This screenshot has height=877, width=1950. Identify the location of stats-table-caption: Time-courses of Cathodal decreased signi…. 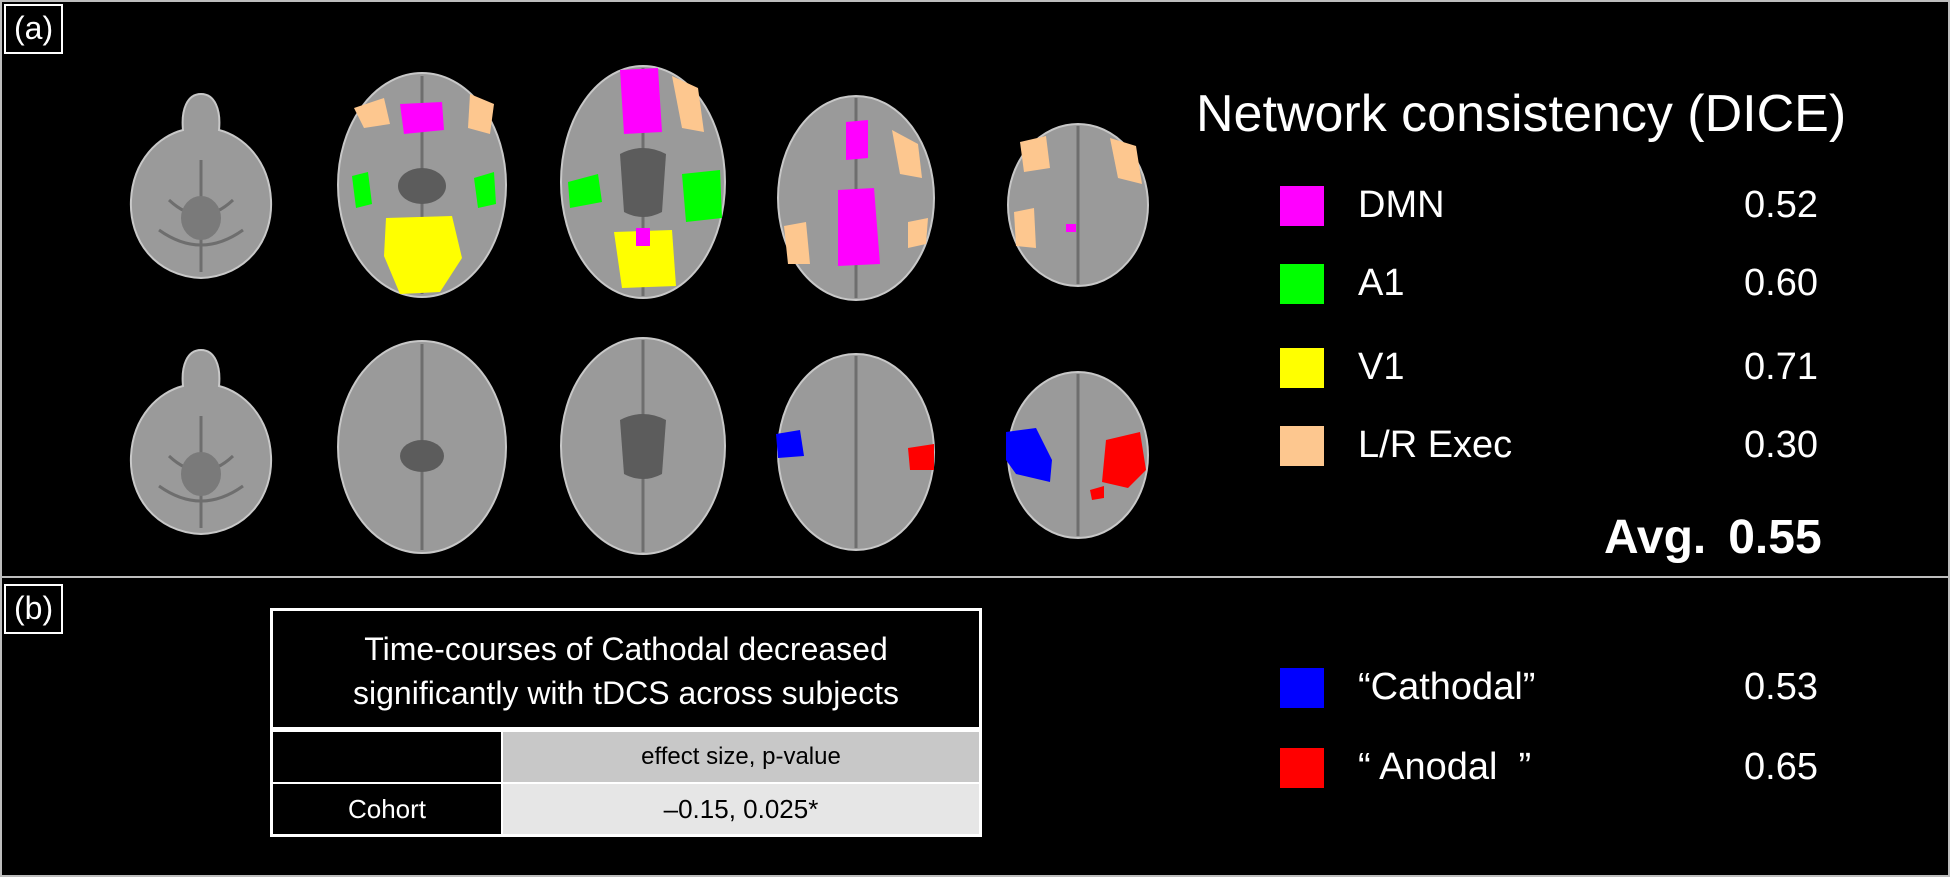
(626, 670).